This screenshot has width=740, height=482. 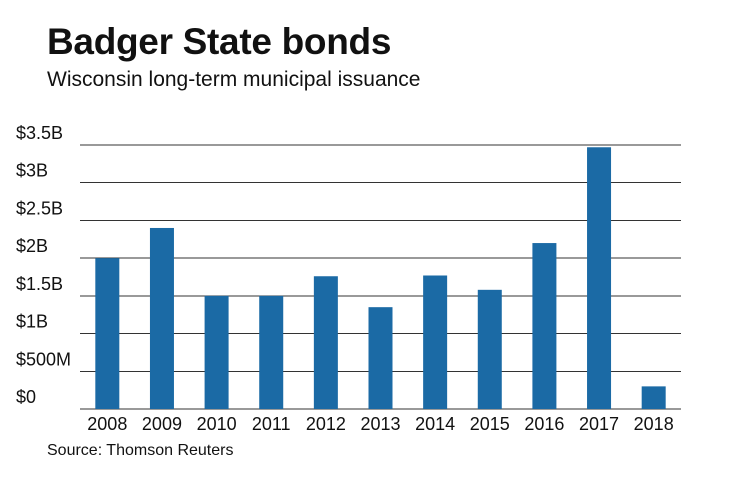 I want to click on chart-title: Badger State bonds, so click(x=219, y=41).